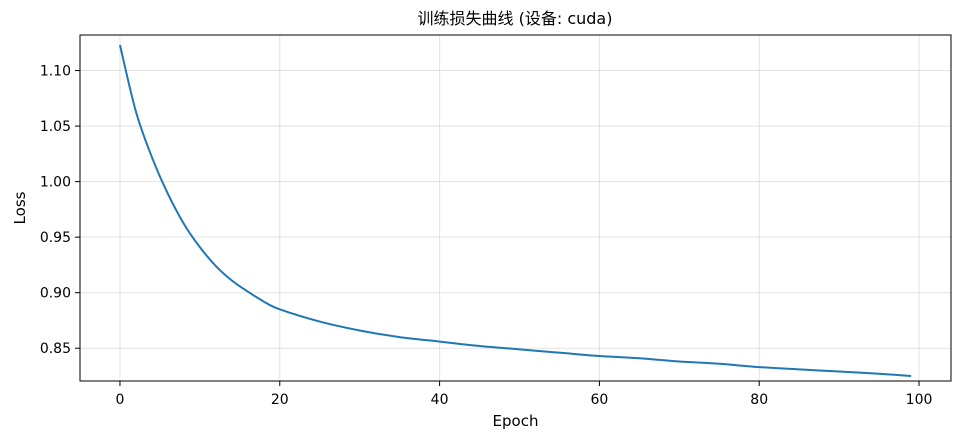 This screenshot has width=980, height=440. I want to click on x-axis-label: Epoch, so click(516, 421).